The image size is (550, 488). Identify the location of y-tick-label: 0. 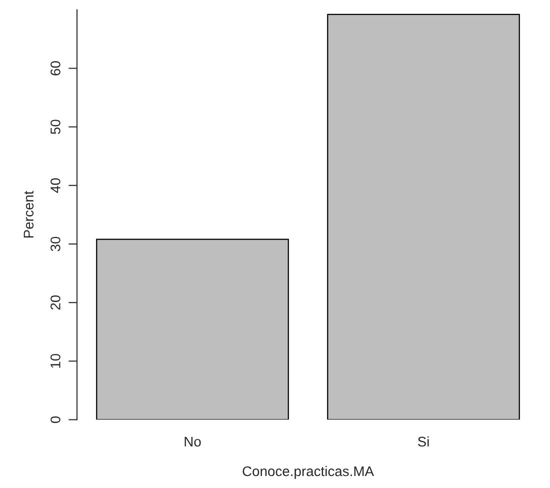
(55, 419).